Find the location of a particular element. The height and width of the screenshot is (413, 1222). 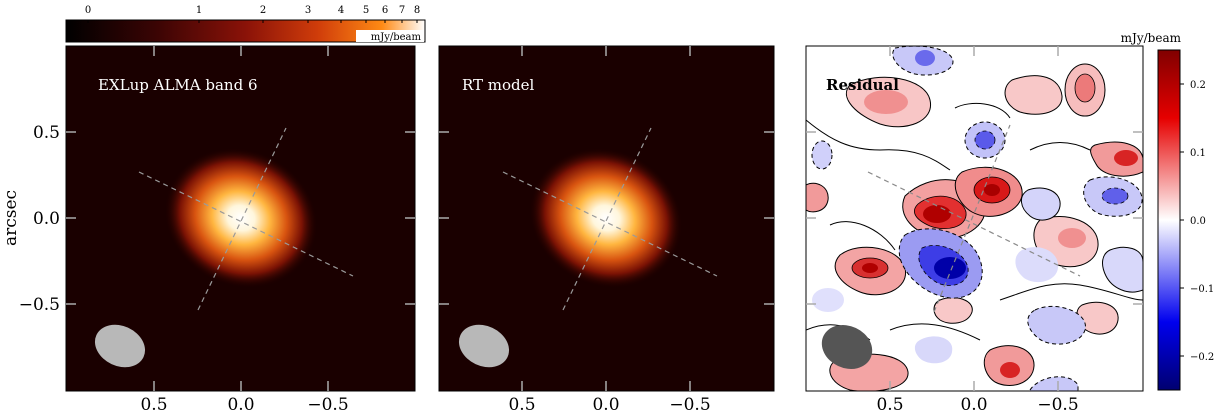

colorbar-right: mJy/beam 0.2 0.1 0.0 −0.1 −0.2 is located at coordinates (1167, 211).